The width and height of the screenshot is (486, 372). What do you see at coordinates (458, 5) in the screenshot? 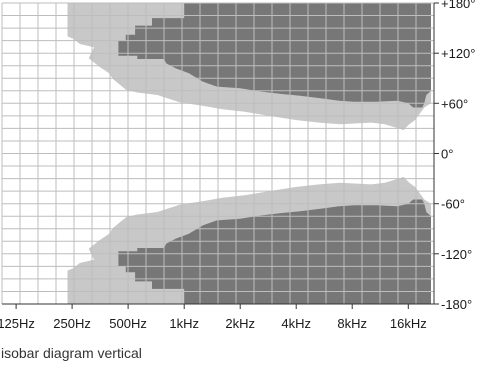
I see `y-tick-label: +180°` at bounding box center [458, 5].